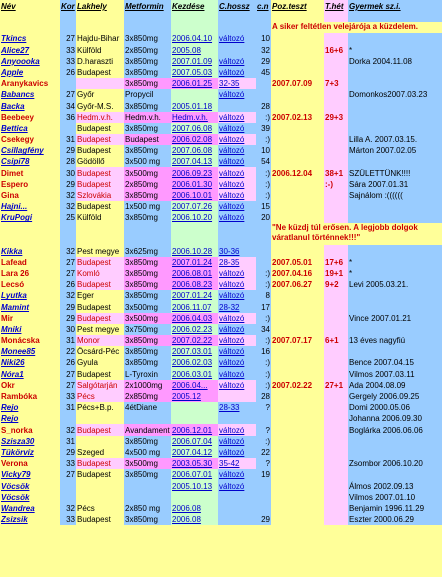 The image size is (442, 577). I want to click on cell-n-v: Lara 26, so click(30, 273).